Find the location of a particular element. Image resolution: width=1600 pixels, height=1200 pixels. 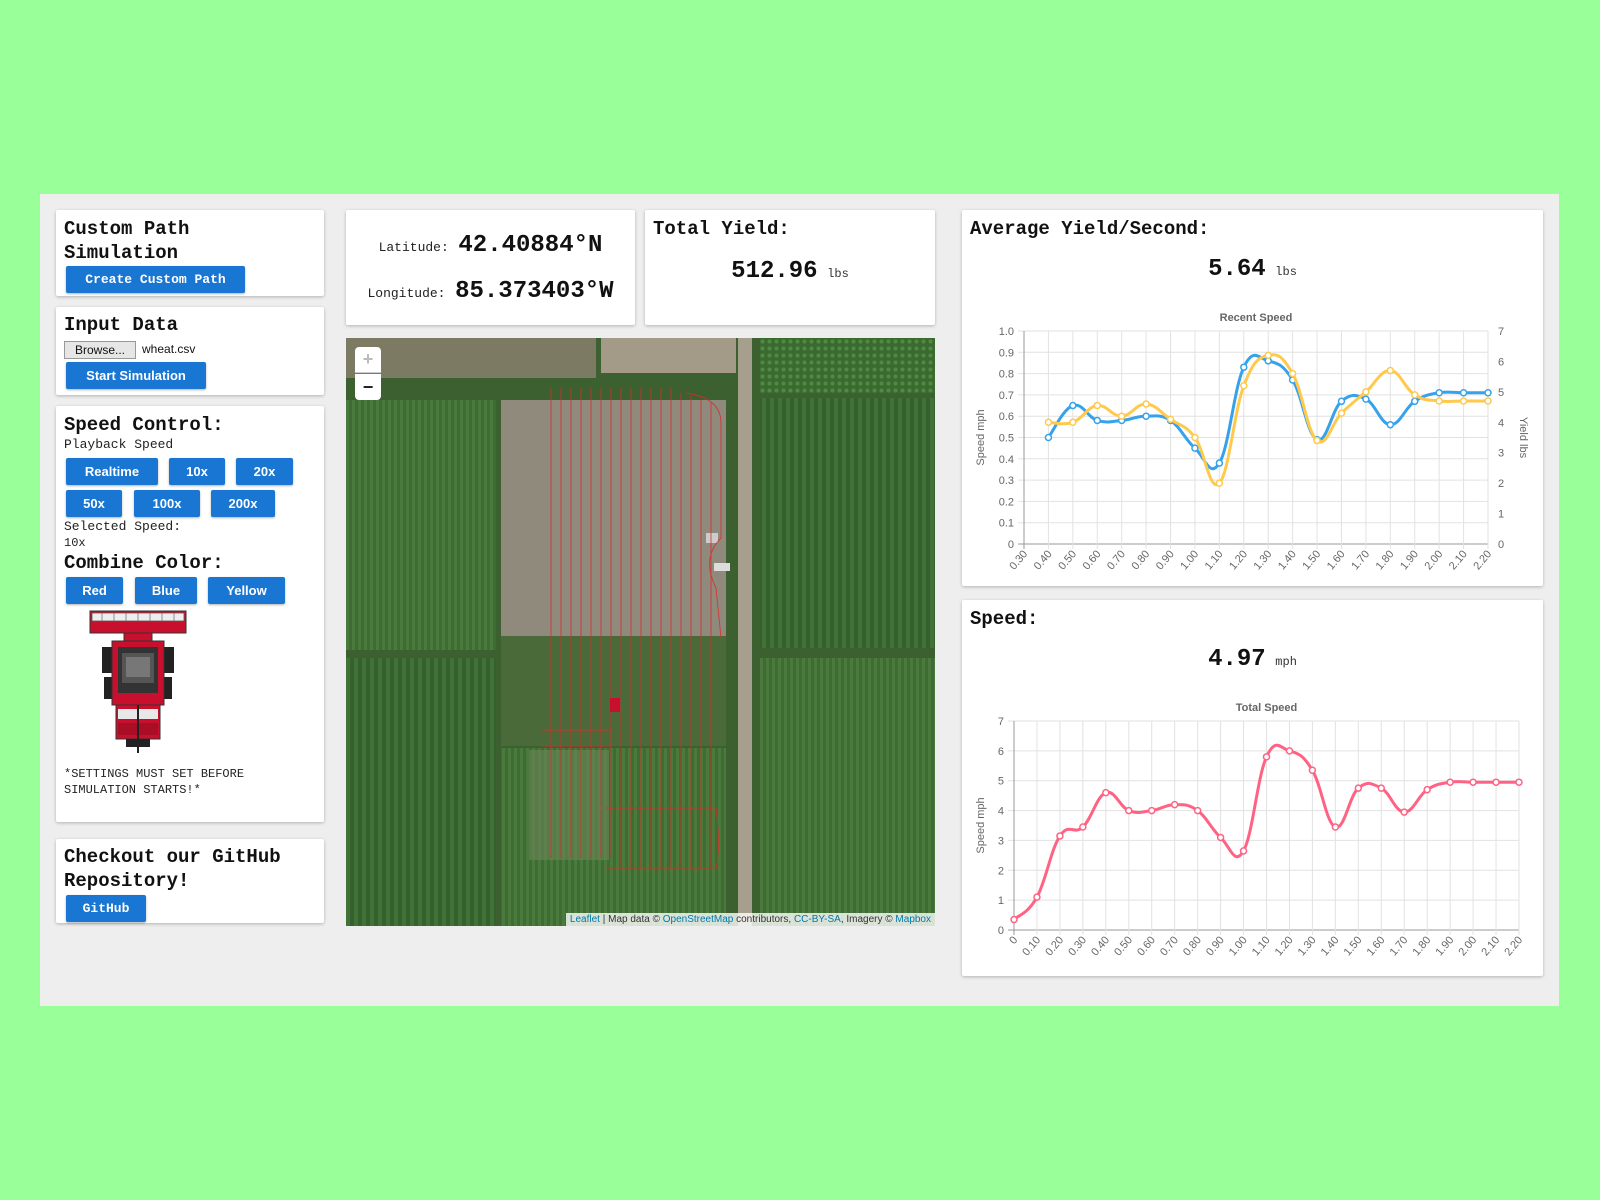

y-tick-label: 0.9 is located at coordinates (1006, 353).